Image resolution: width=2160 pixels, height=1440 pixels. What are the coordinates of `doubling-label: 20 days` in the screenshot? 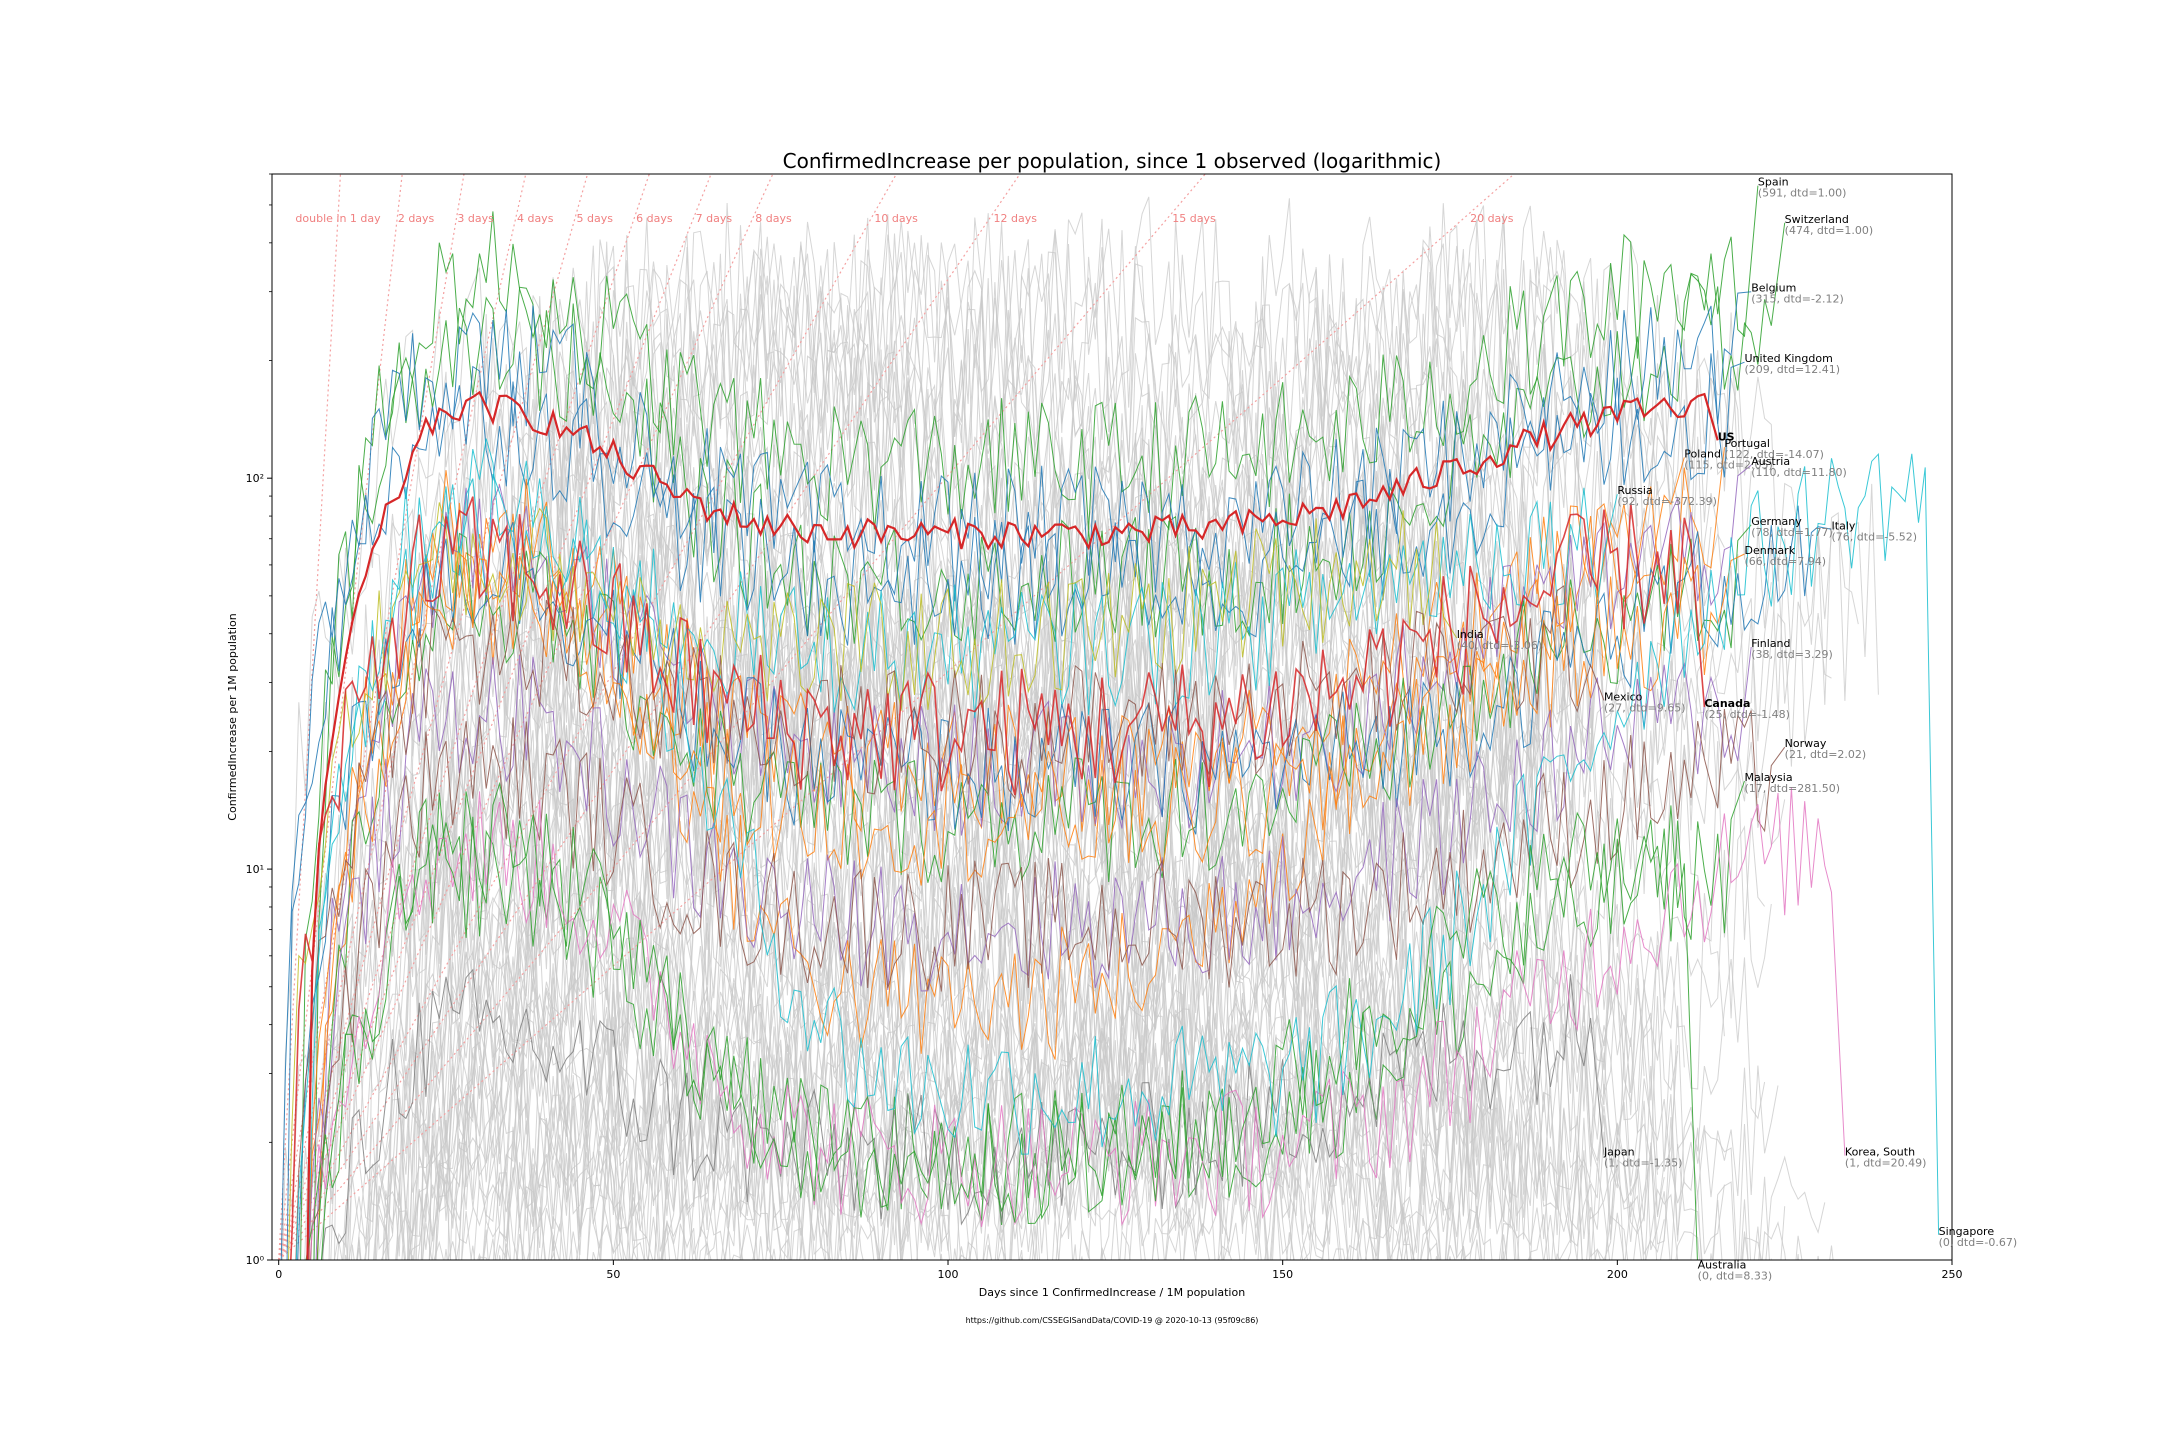 It's located at (1492, 218).